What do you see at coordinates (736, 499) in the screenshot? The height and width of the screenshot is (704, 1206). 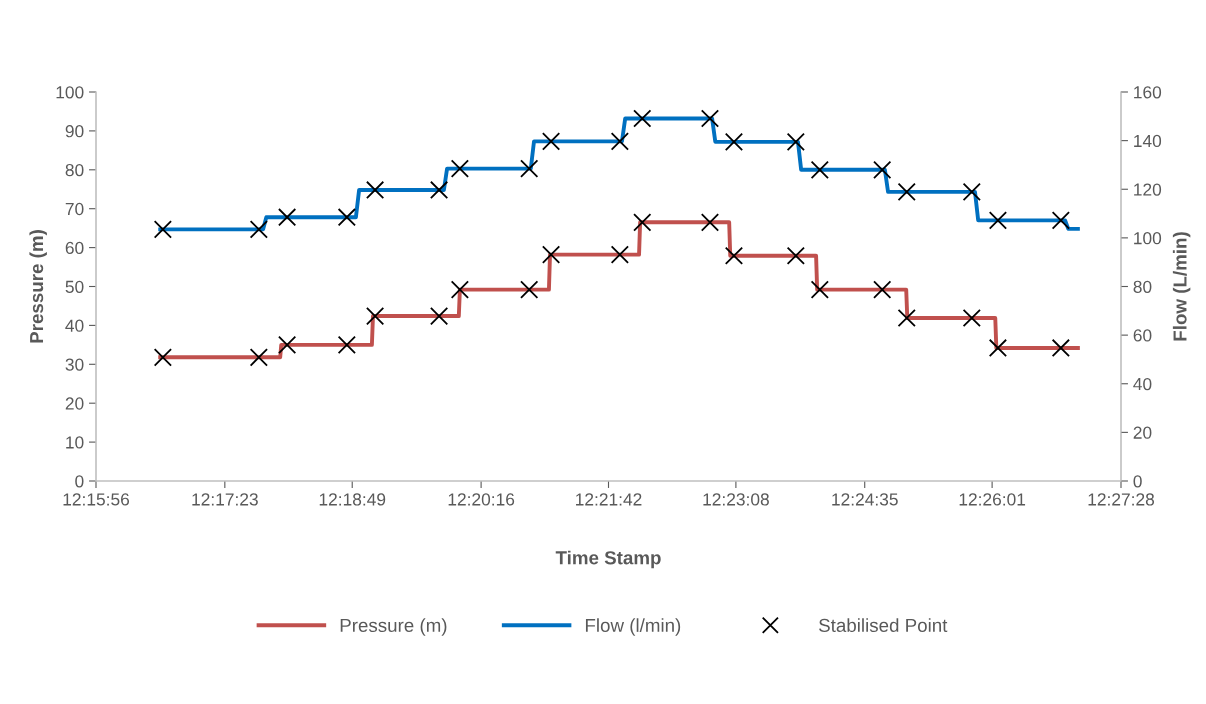 I see `x-tick-label: 12:23:08` at bounding box center [736, 499].